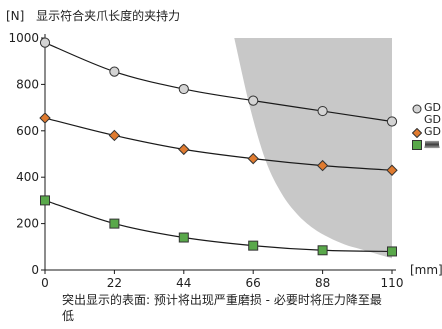 This screenshot has width=442, height=329. Describe the element at coordinates (222, 308) in the screenshot. I see `wear-note: 突出显示的表面: 预计将出现严重磨损 - 必要时将压力降至最低` at that location.